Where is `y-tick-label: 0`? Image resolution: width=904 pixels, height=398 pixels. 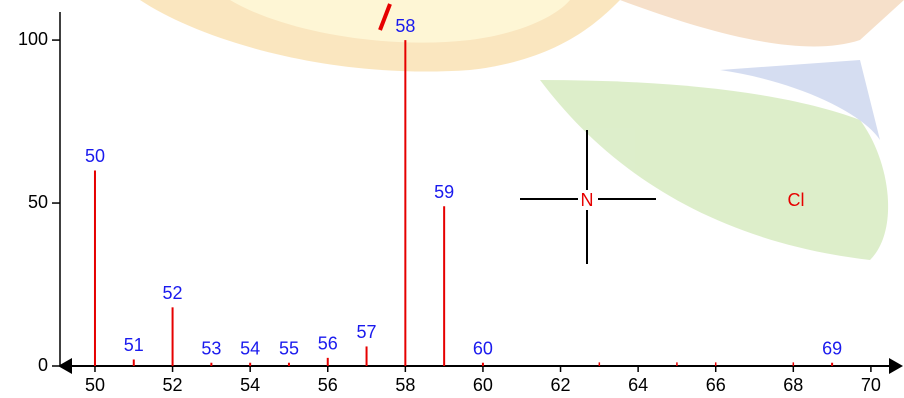 y-tick-label: 0 is located at coordinates (43, 365).